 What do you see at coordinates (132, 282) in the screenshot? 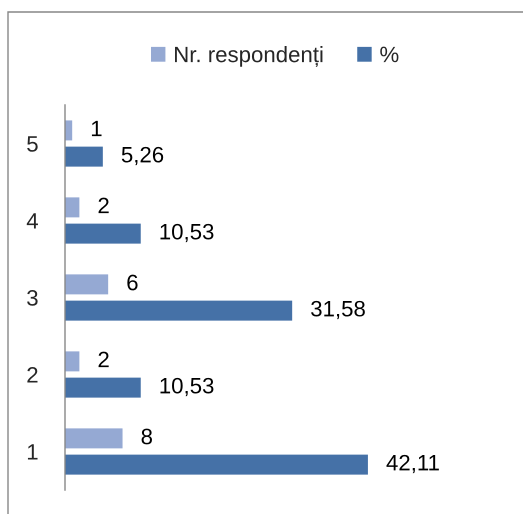
I see `data-label: 6` at bounding box center [132, 282].